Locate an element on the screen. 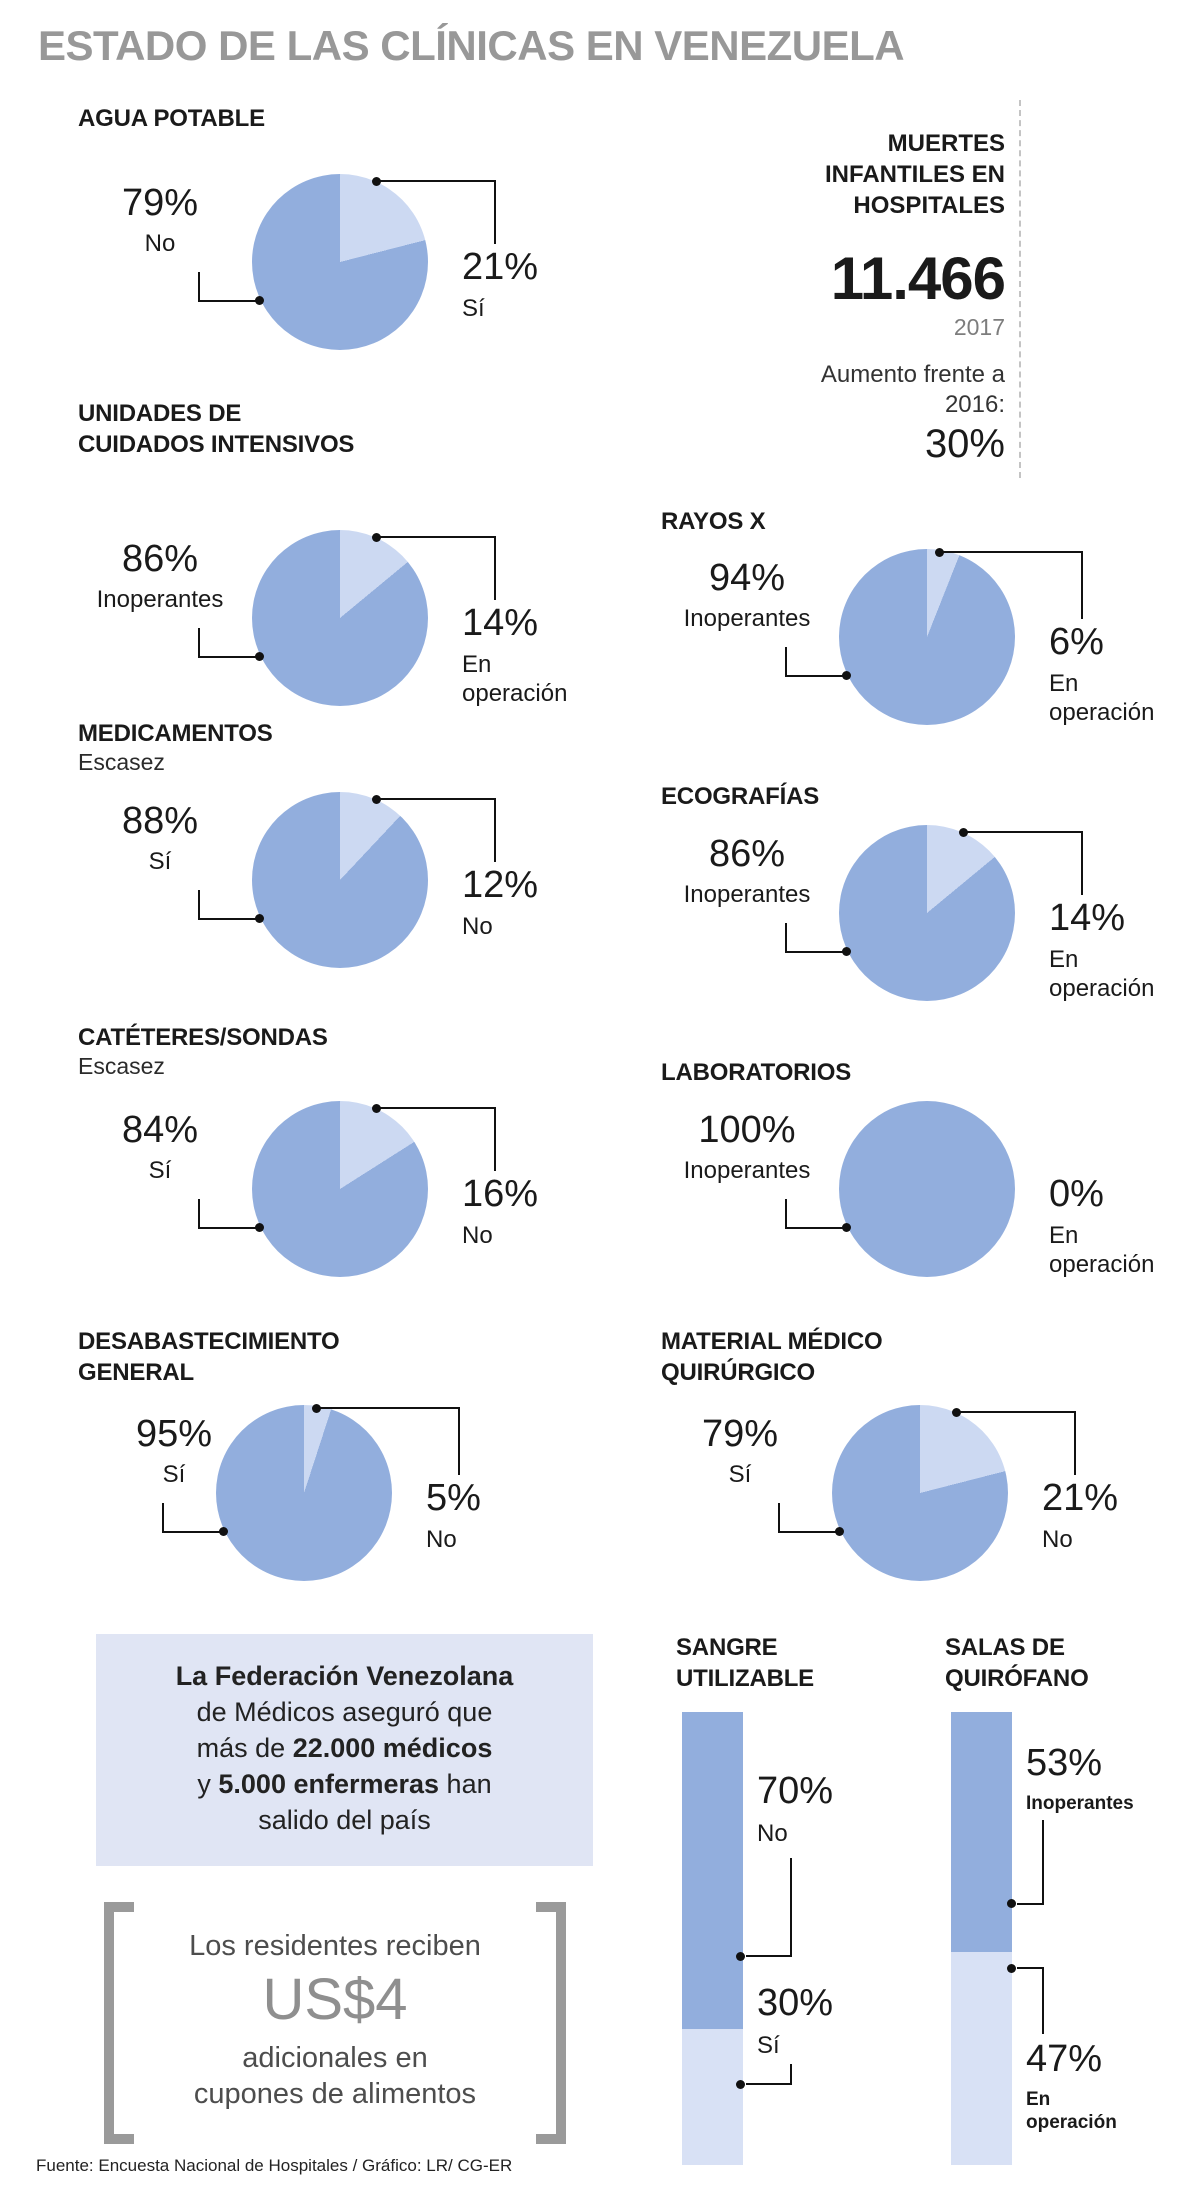  pie-desabastecimiento is located at coordinates (304, 1493).